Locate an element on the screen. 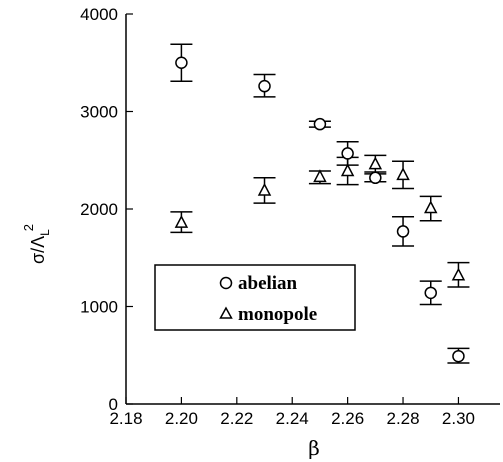  y-axis: 0 1000 2000 3000 4000 is located at coordinates (106, 209).